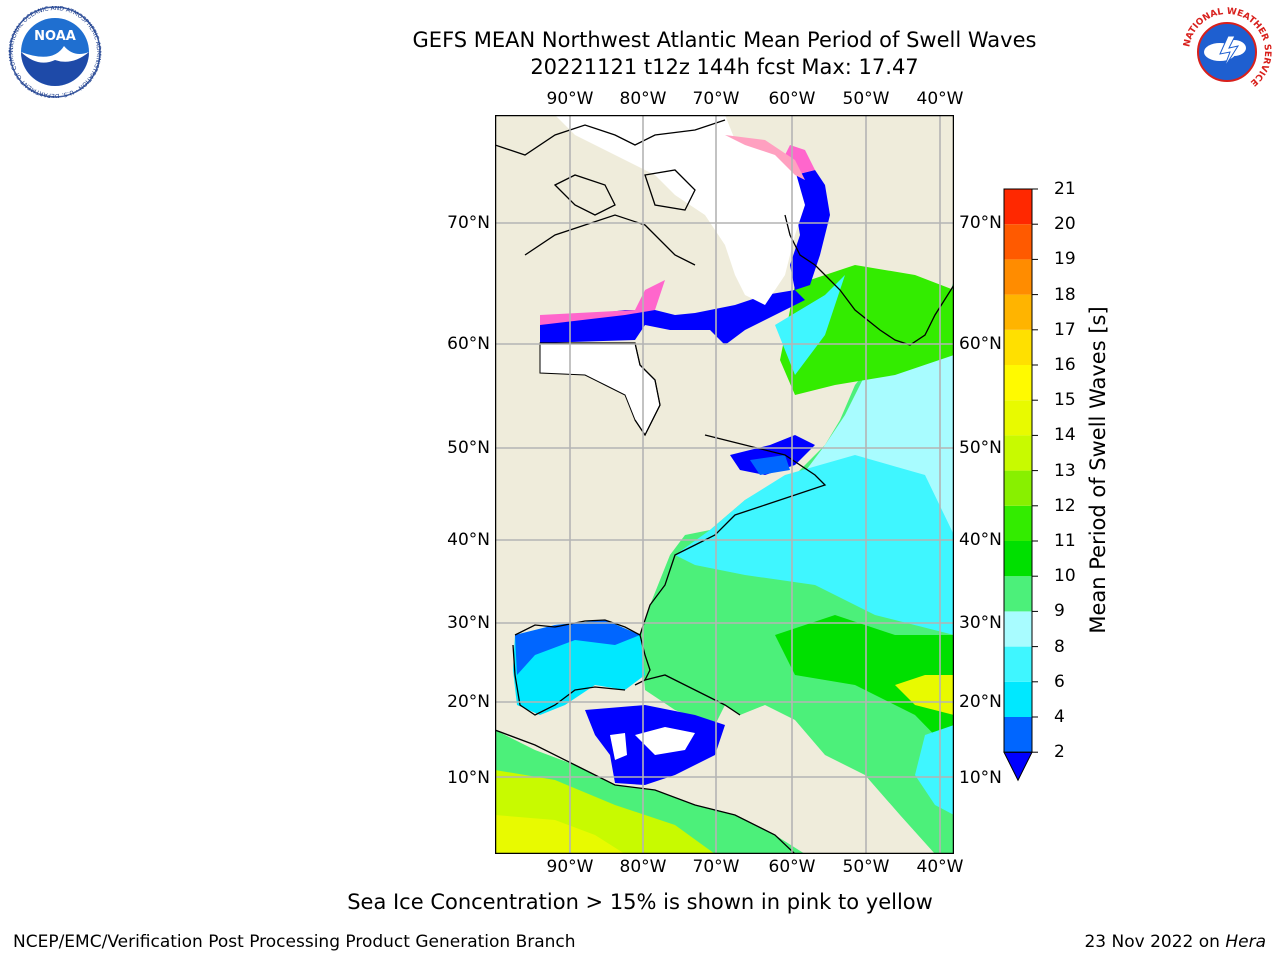 The width and height of the screenshot is (1280, 960). I want to click on lat-label-left-60n: 60°N, so click(468, 344).